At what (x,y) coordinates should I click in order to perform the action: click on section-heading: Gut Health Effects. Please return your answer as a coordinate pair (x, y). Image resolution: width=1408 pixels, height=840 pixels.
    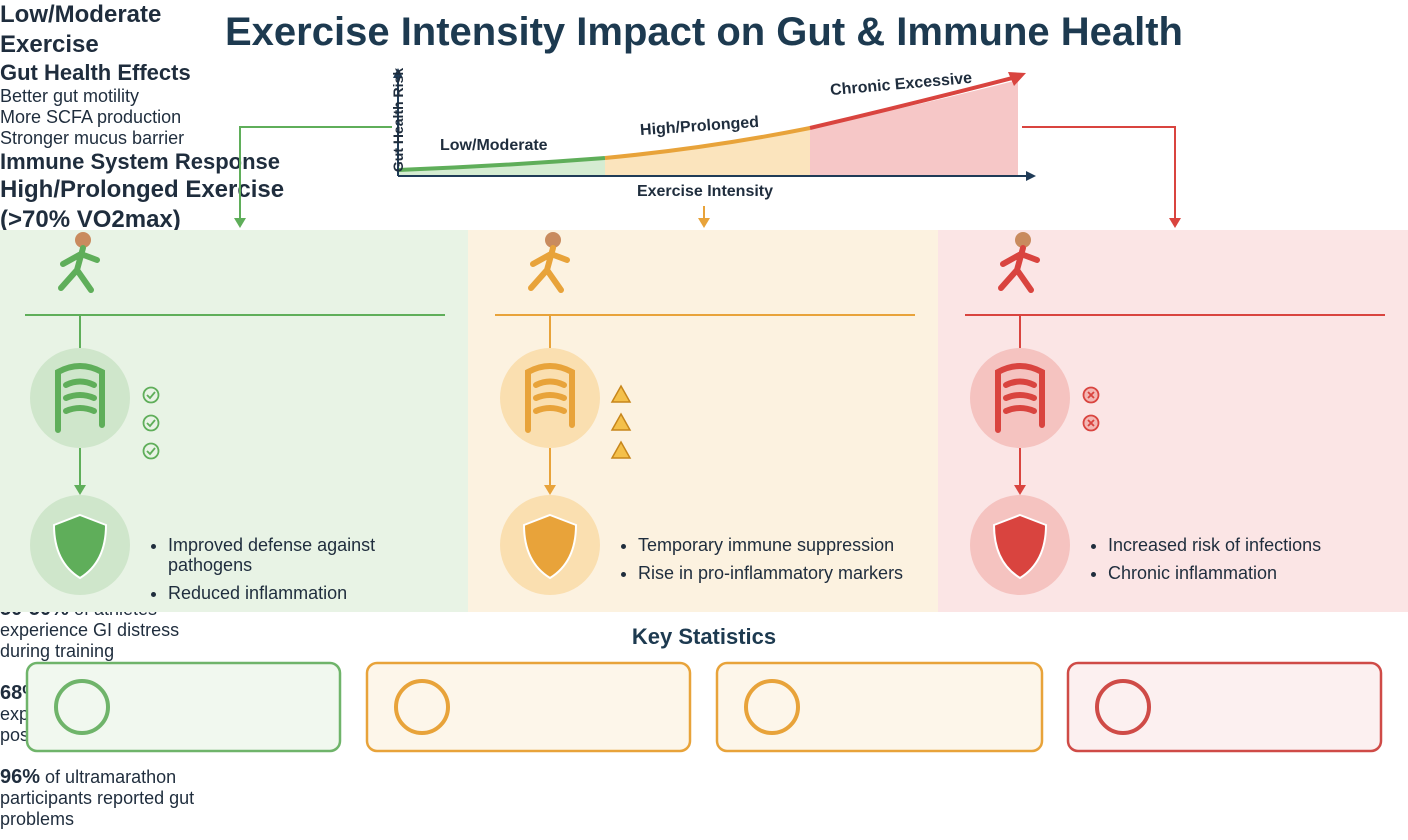
    Looking at the image, I should click on (95, 72).